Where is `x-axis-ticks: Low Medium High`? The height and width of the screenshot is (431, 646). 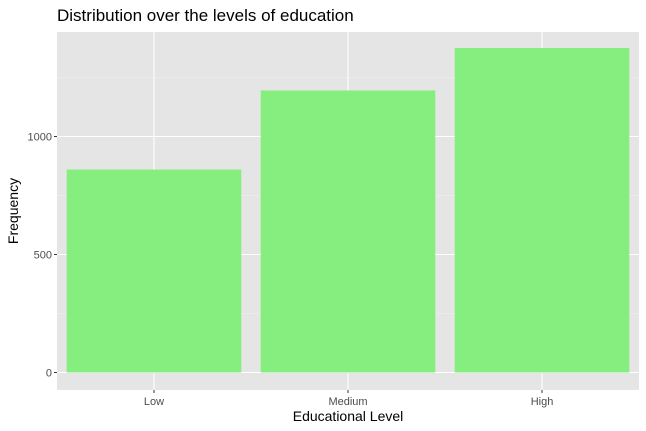
x-axis-ticks: Low Medium High is located at coordinates (348, 399).